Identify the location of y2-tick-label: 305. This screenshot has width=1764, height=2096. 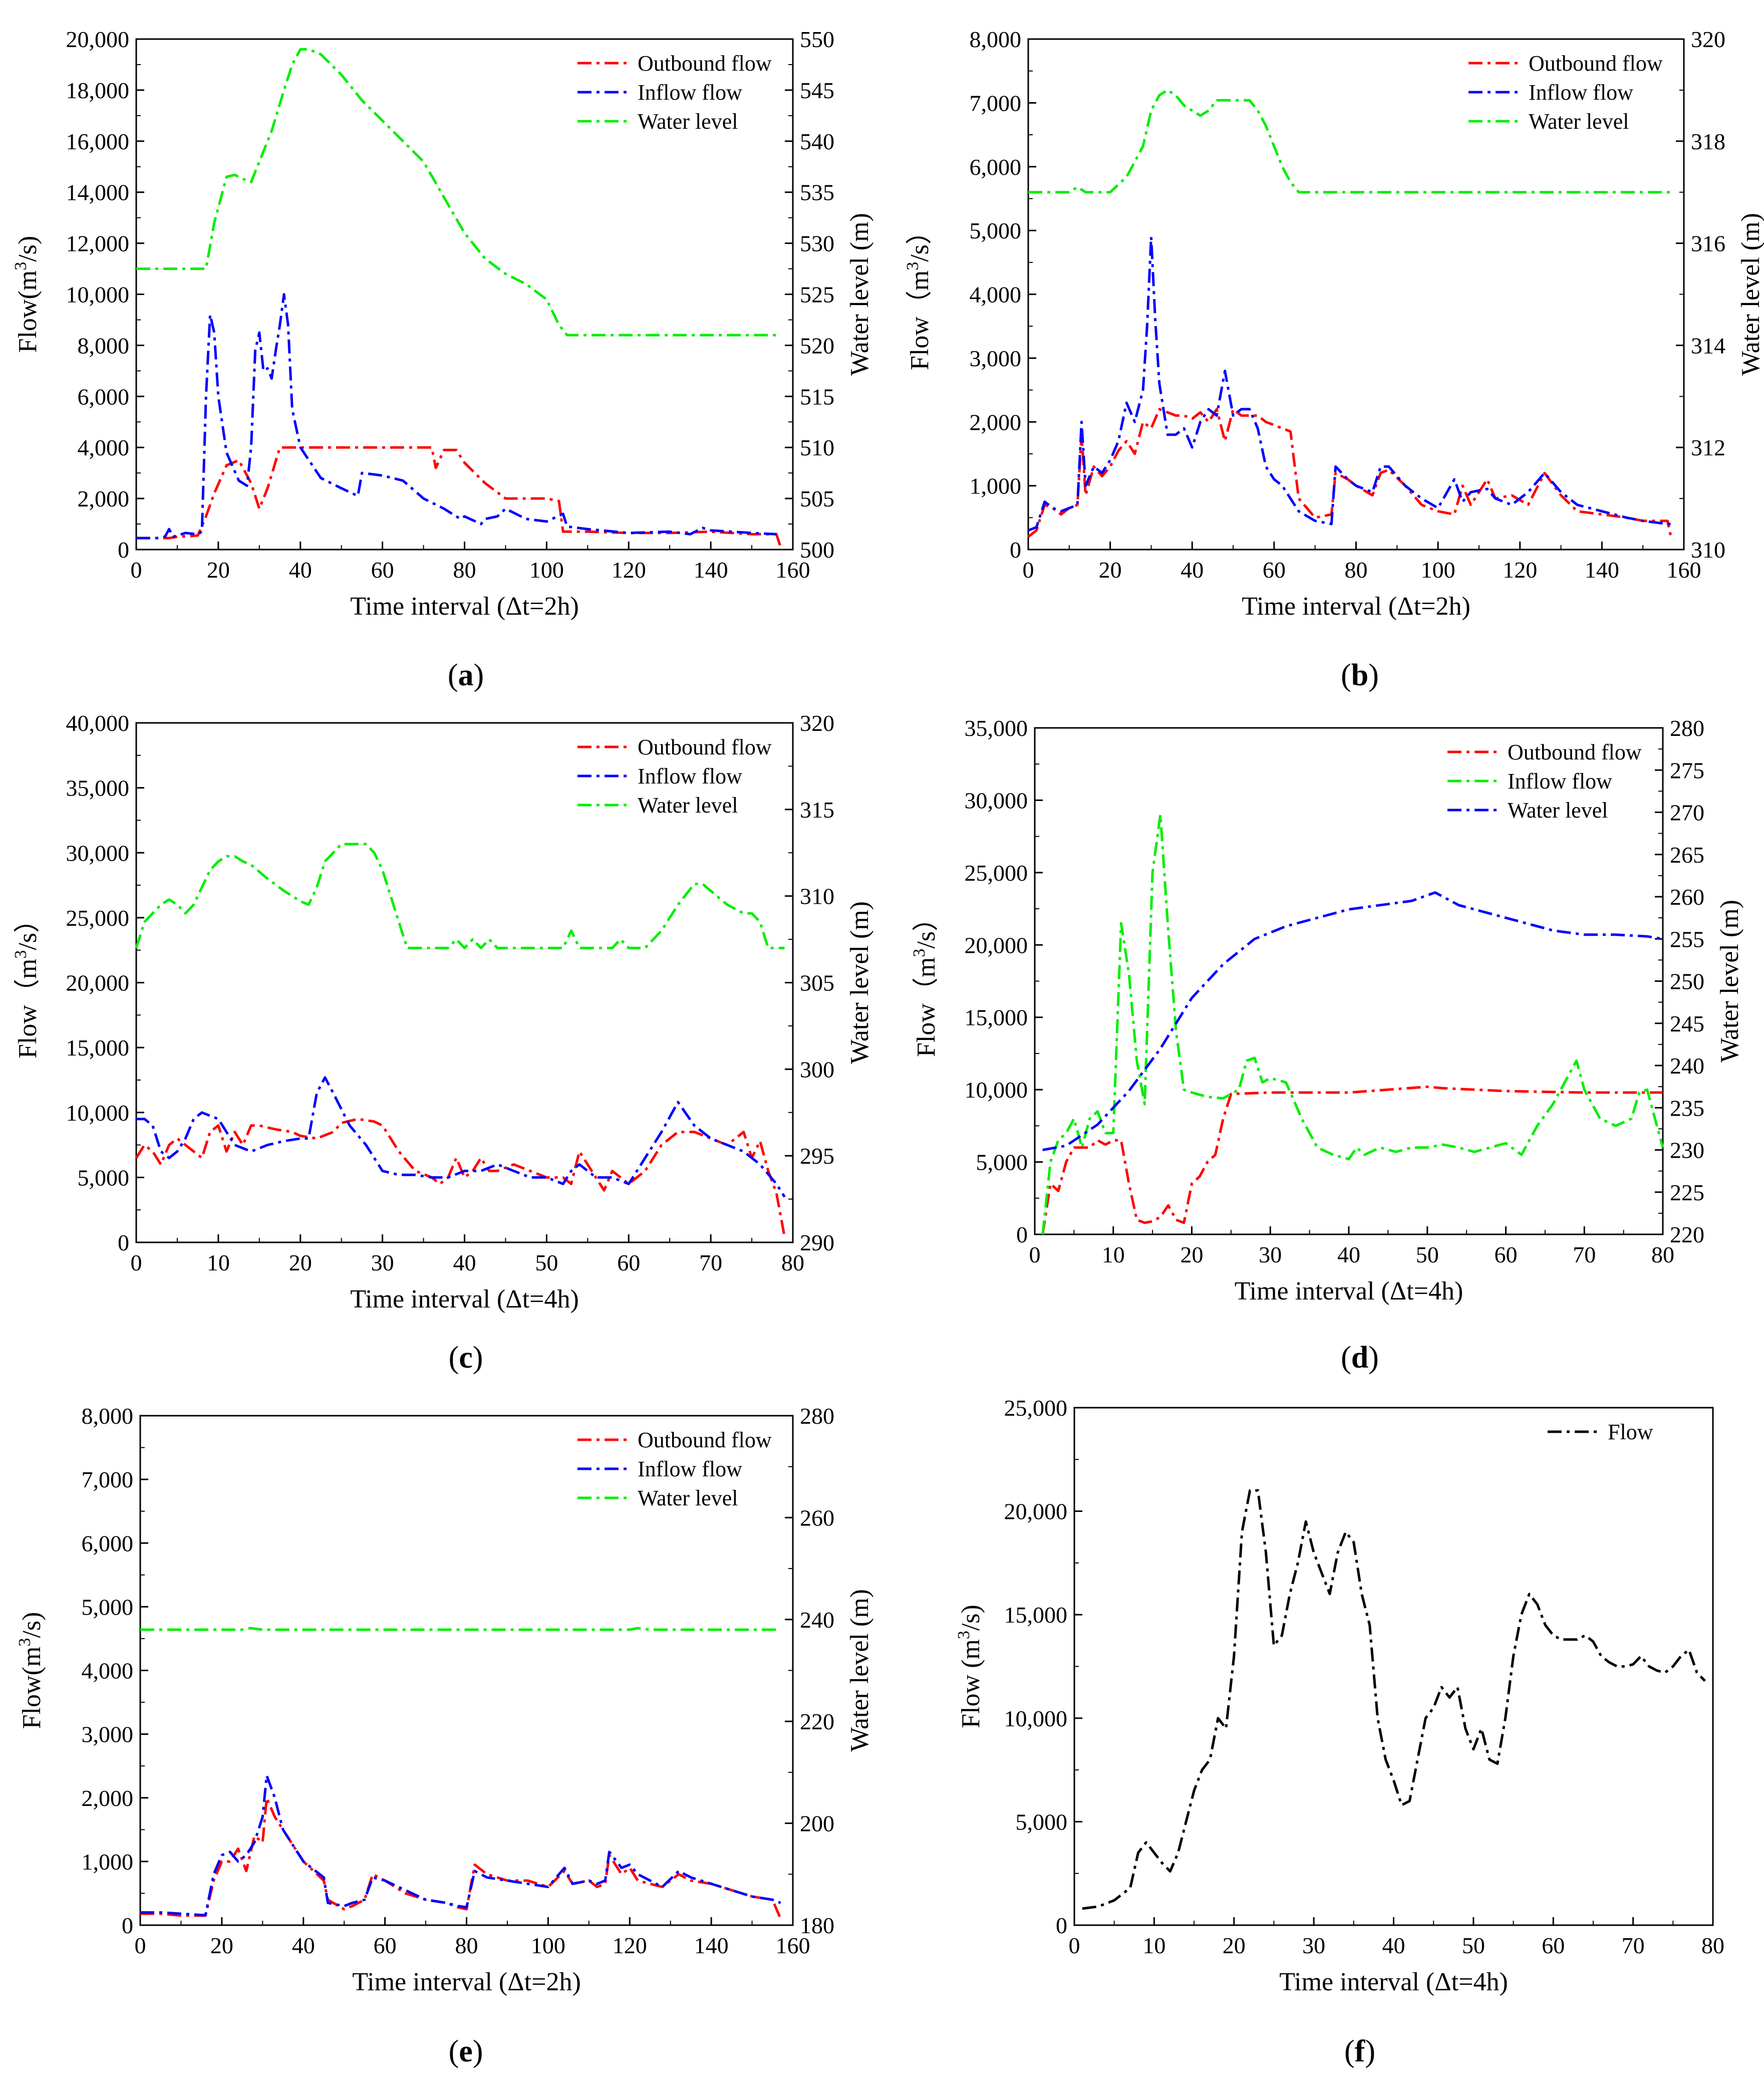
(817, 983).